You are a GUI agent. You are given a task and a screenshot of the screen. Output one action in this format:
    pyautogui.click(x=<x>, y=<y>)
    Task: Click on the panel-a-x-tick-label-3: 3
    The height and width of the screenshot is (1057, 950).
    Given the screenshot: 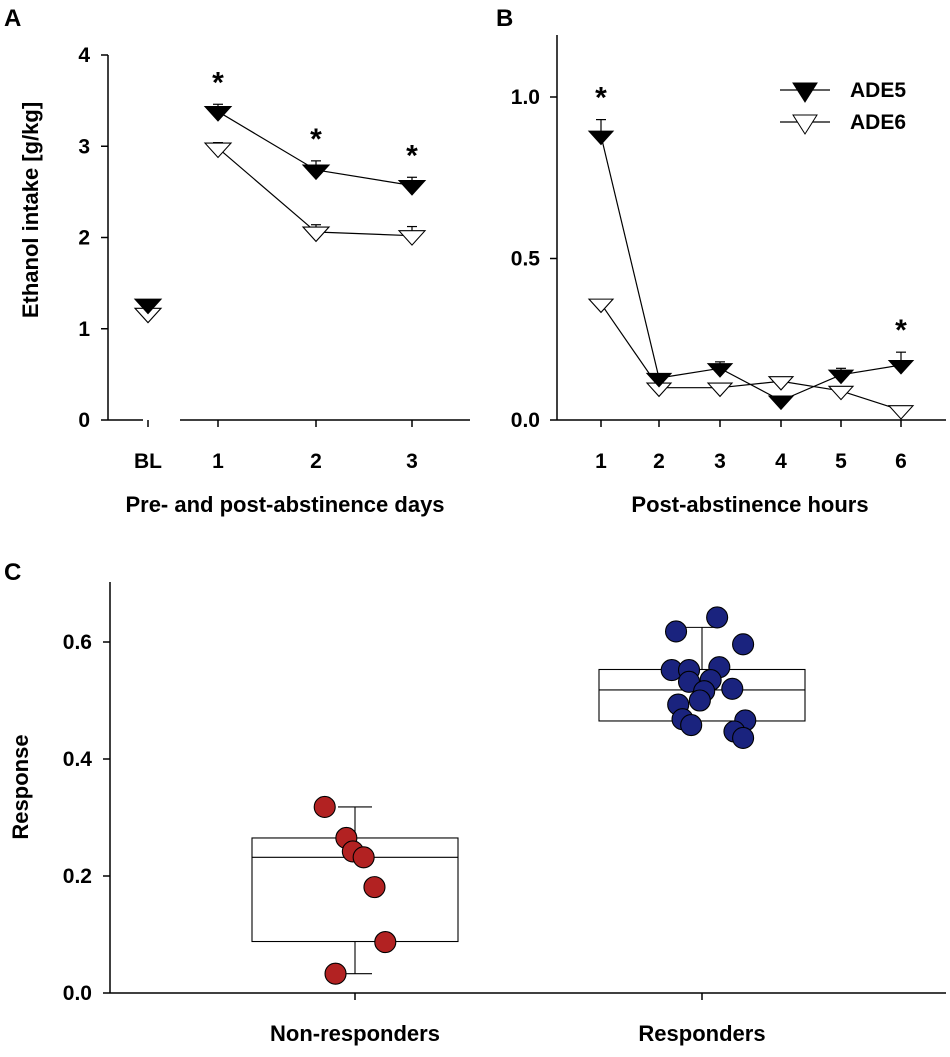 What is the action you would take?
    pyautogui.click(x=412, y=461)
    